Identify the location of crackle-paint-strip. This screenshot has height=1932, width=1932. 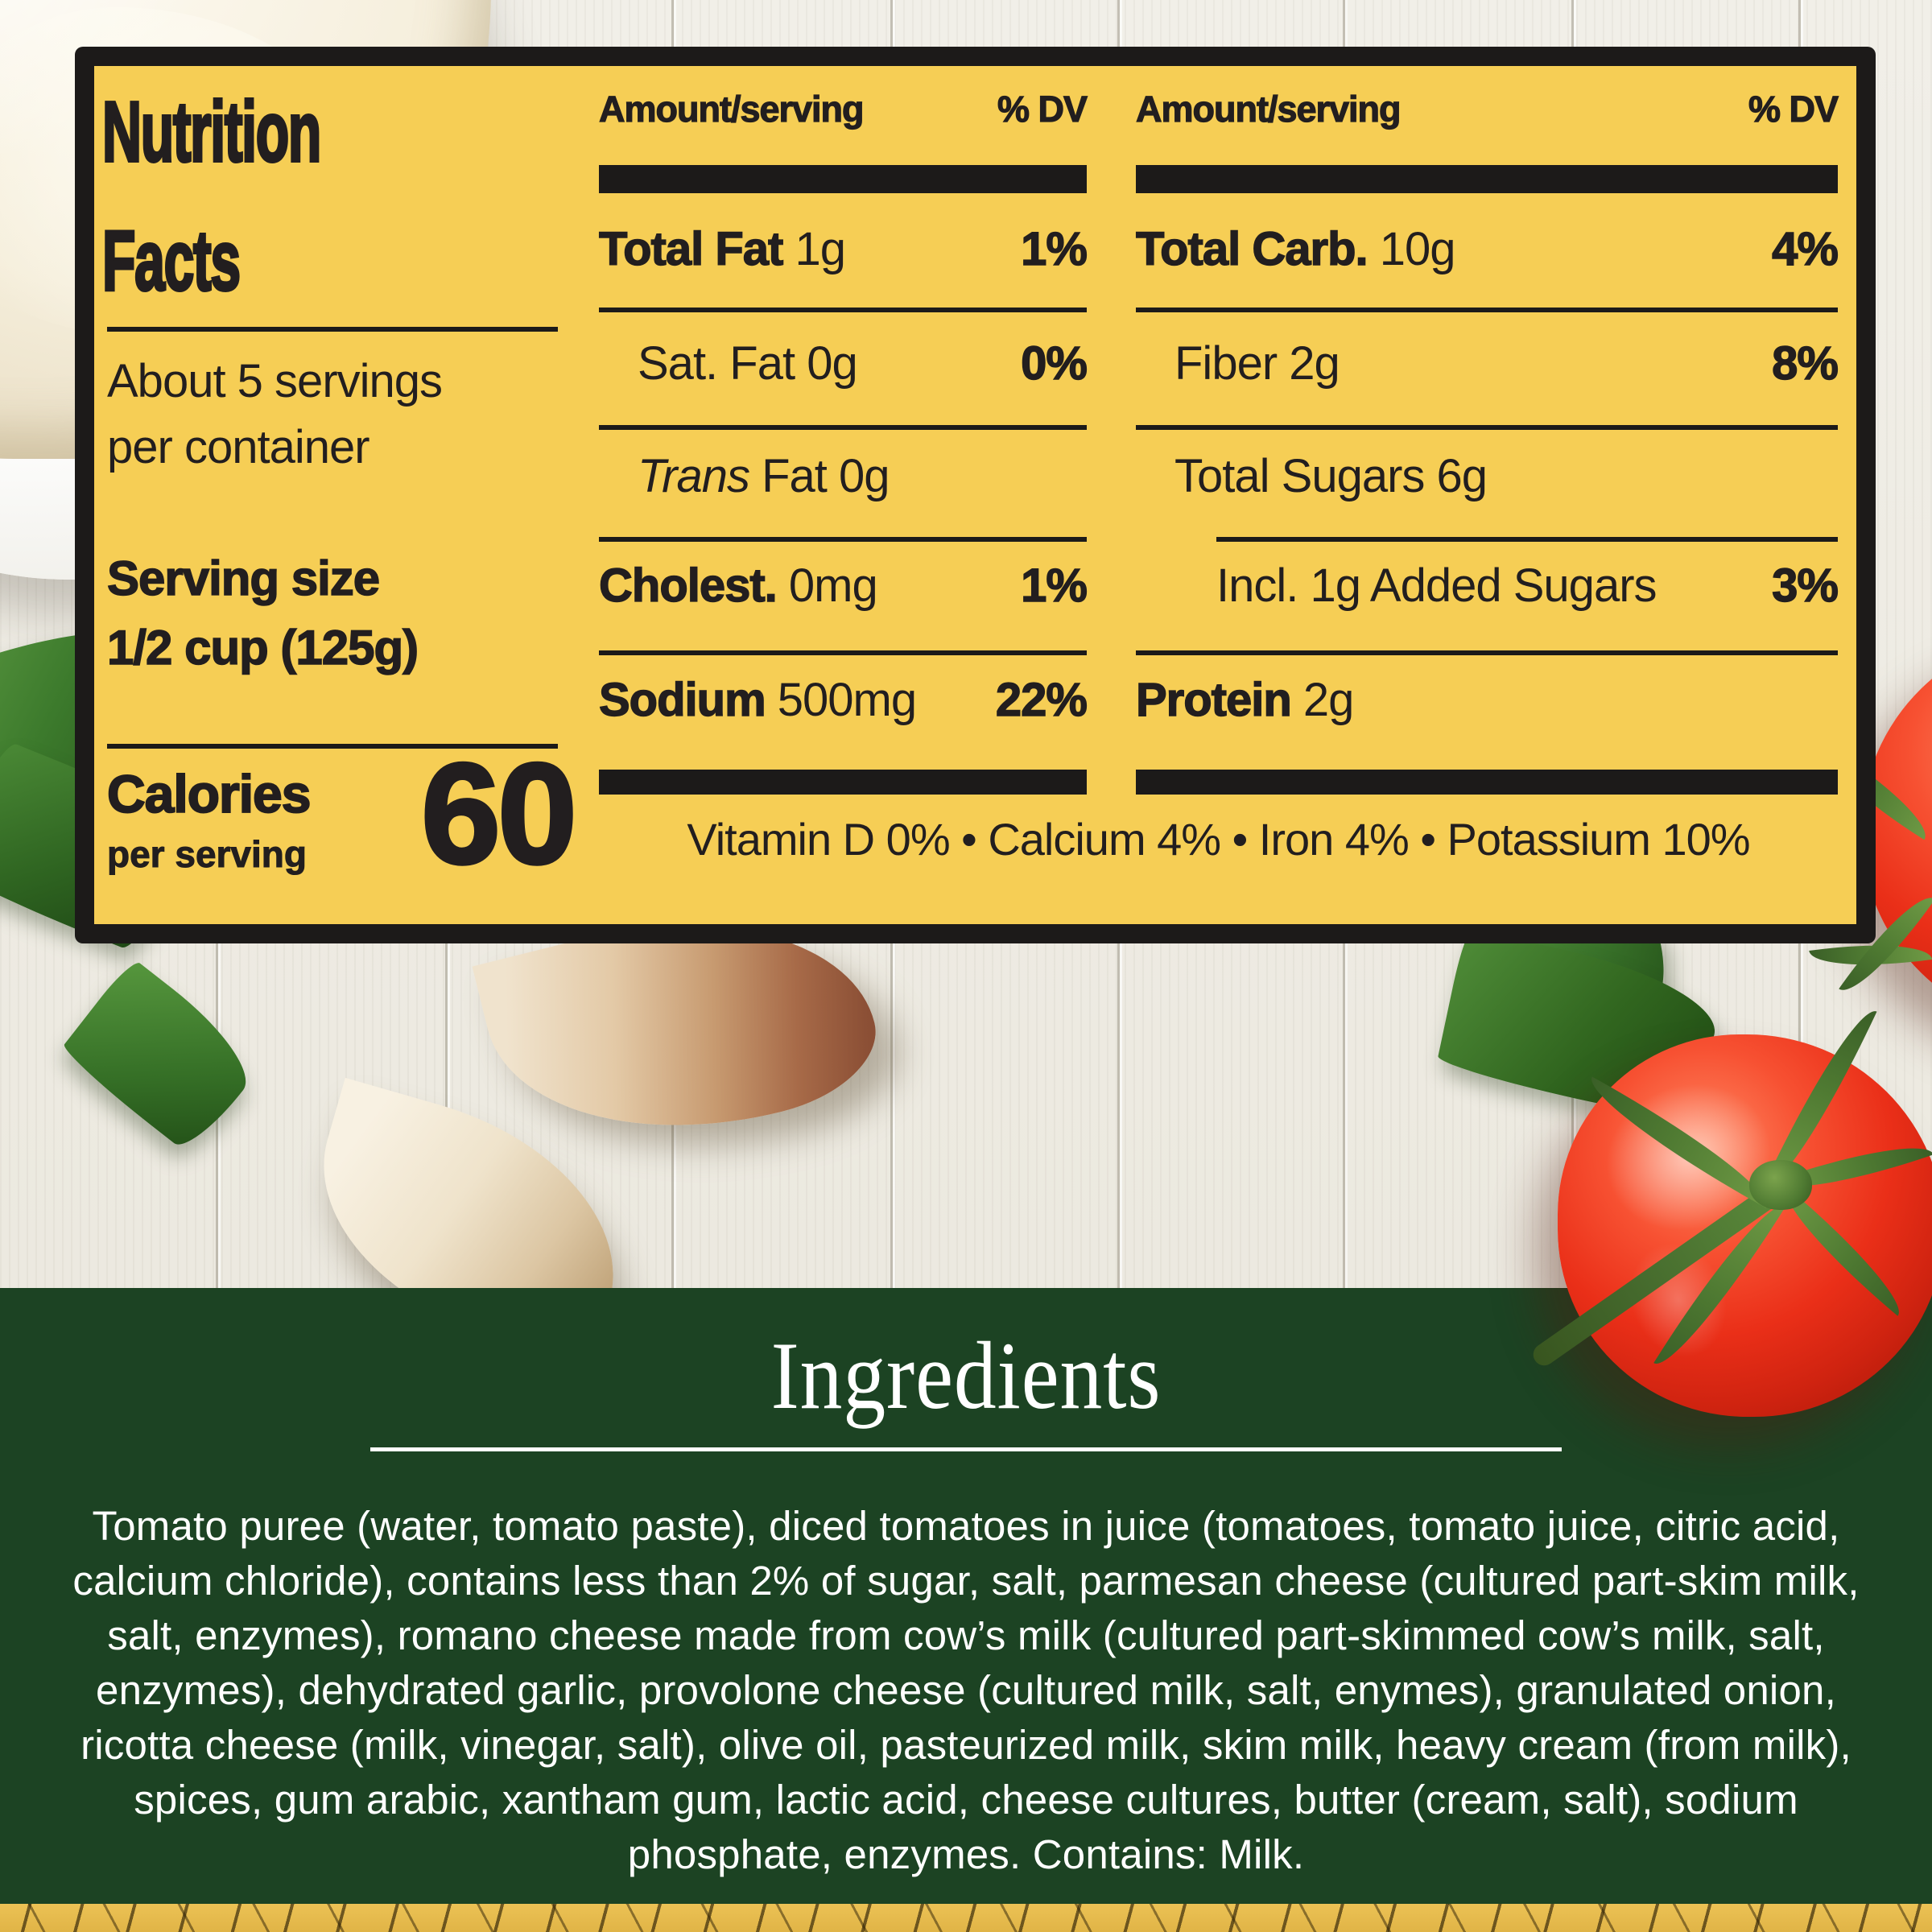
(966, 1918).